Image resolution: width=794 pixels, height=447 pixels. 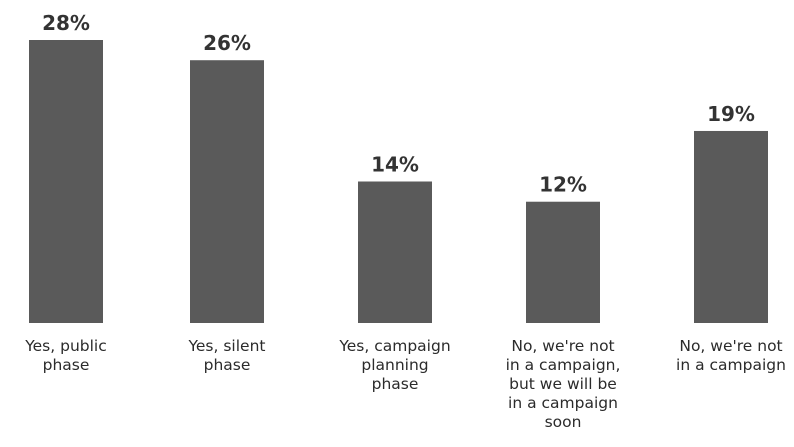 What do you see at coordinates (66, 23) in the screenshot?
I see `data-label-1: 28%` at bounding box center [66, 23].